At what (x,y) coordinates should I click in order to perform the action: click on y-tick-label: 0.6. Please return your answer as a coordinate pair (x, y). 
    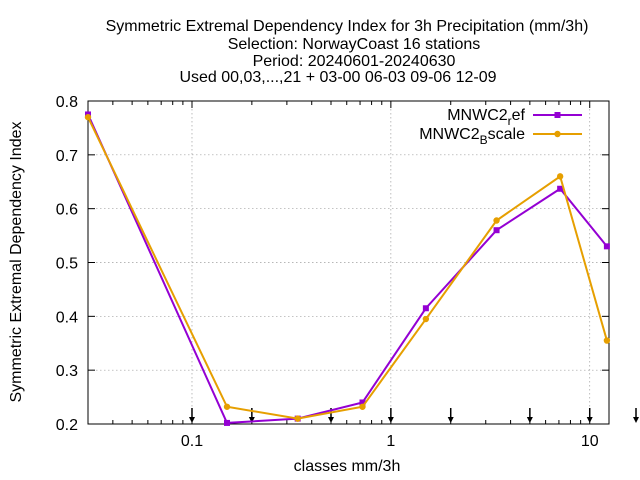
    Looking at the image, I should click on (67, 210).